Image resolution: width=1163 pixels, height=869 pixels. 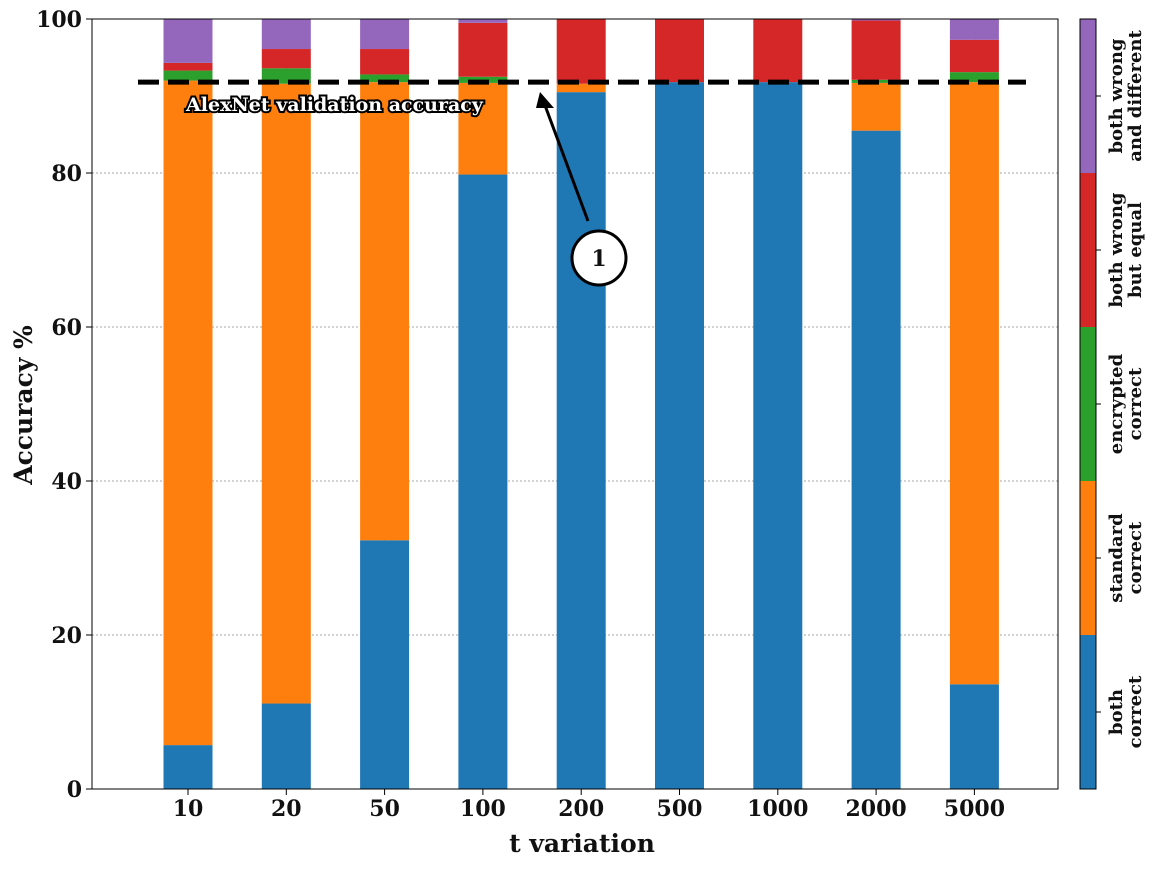 What do you see at coordinates (286, 393) in the screenshot?
I see `bar-segment-20-standard-correct` at bounding box center [286, 393].